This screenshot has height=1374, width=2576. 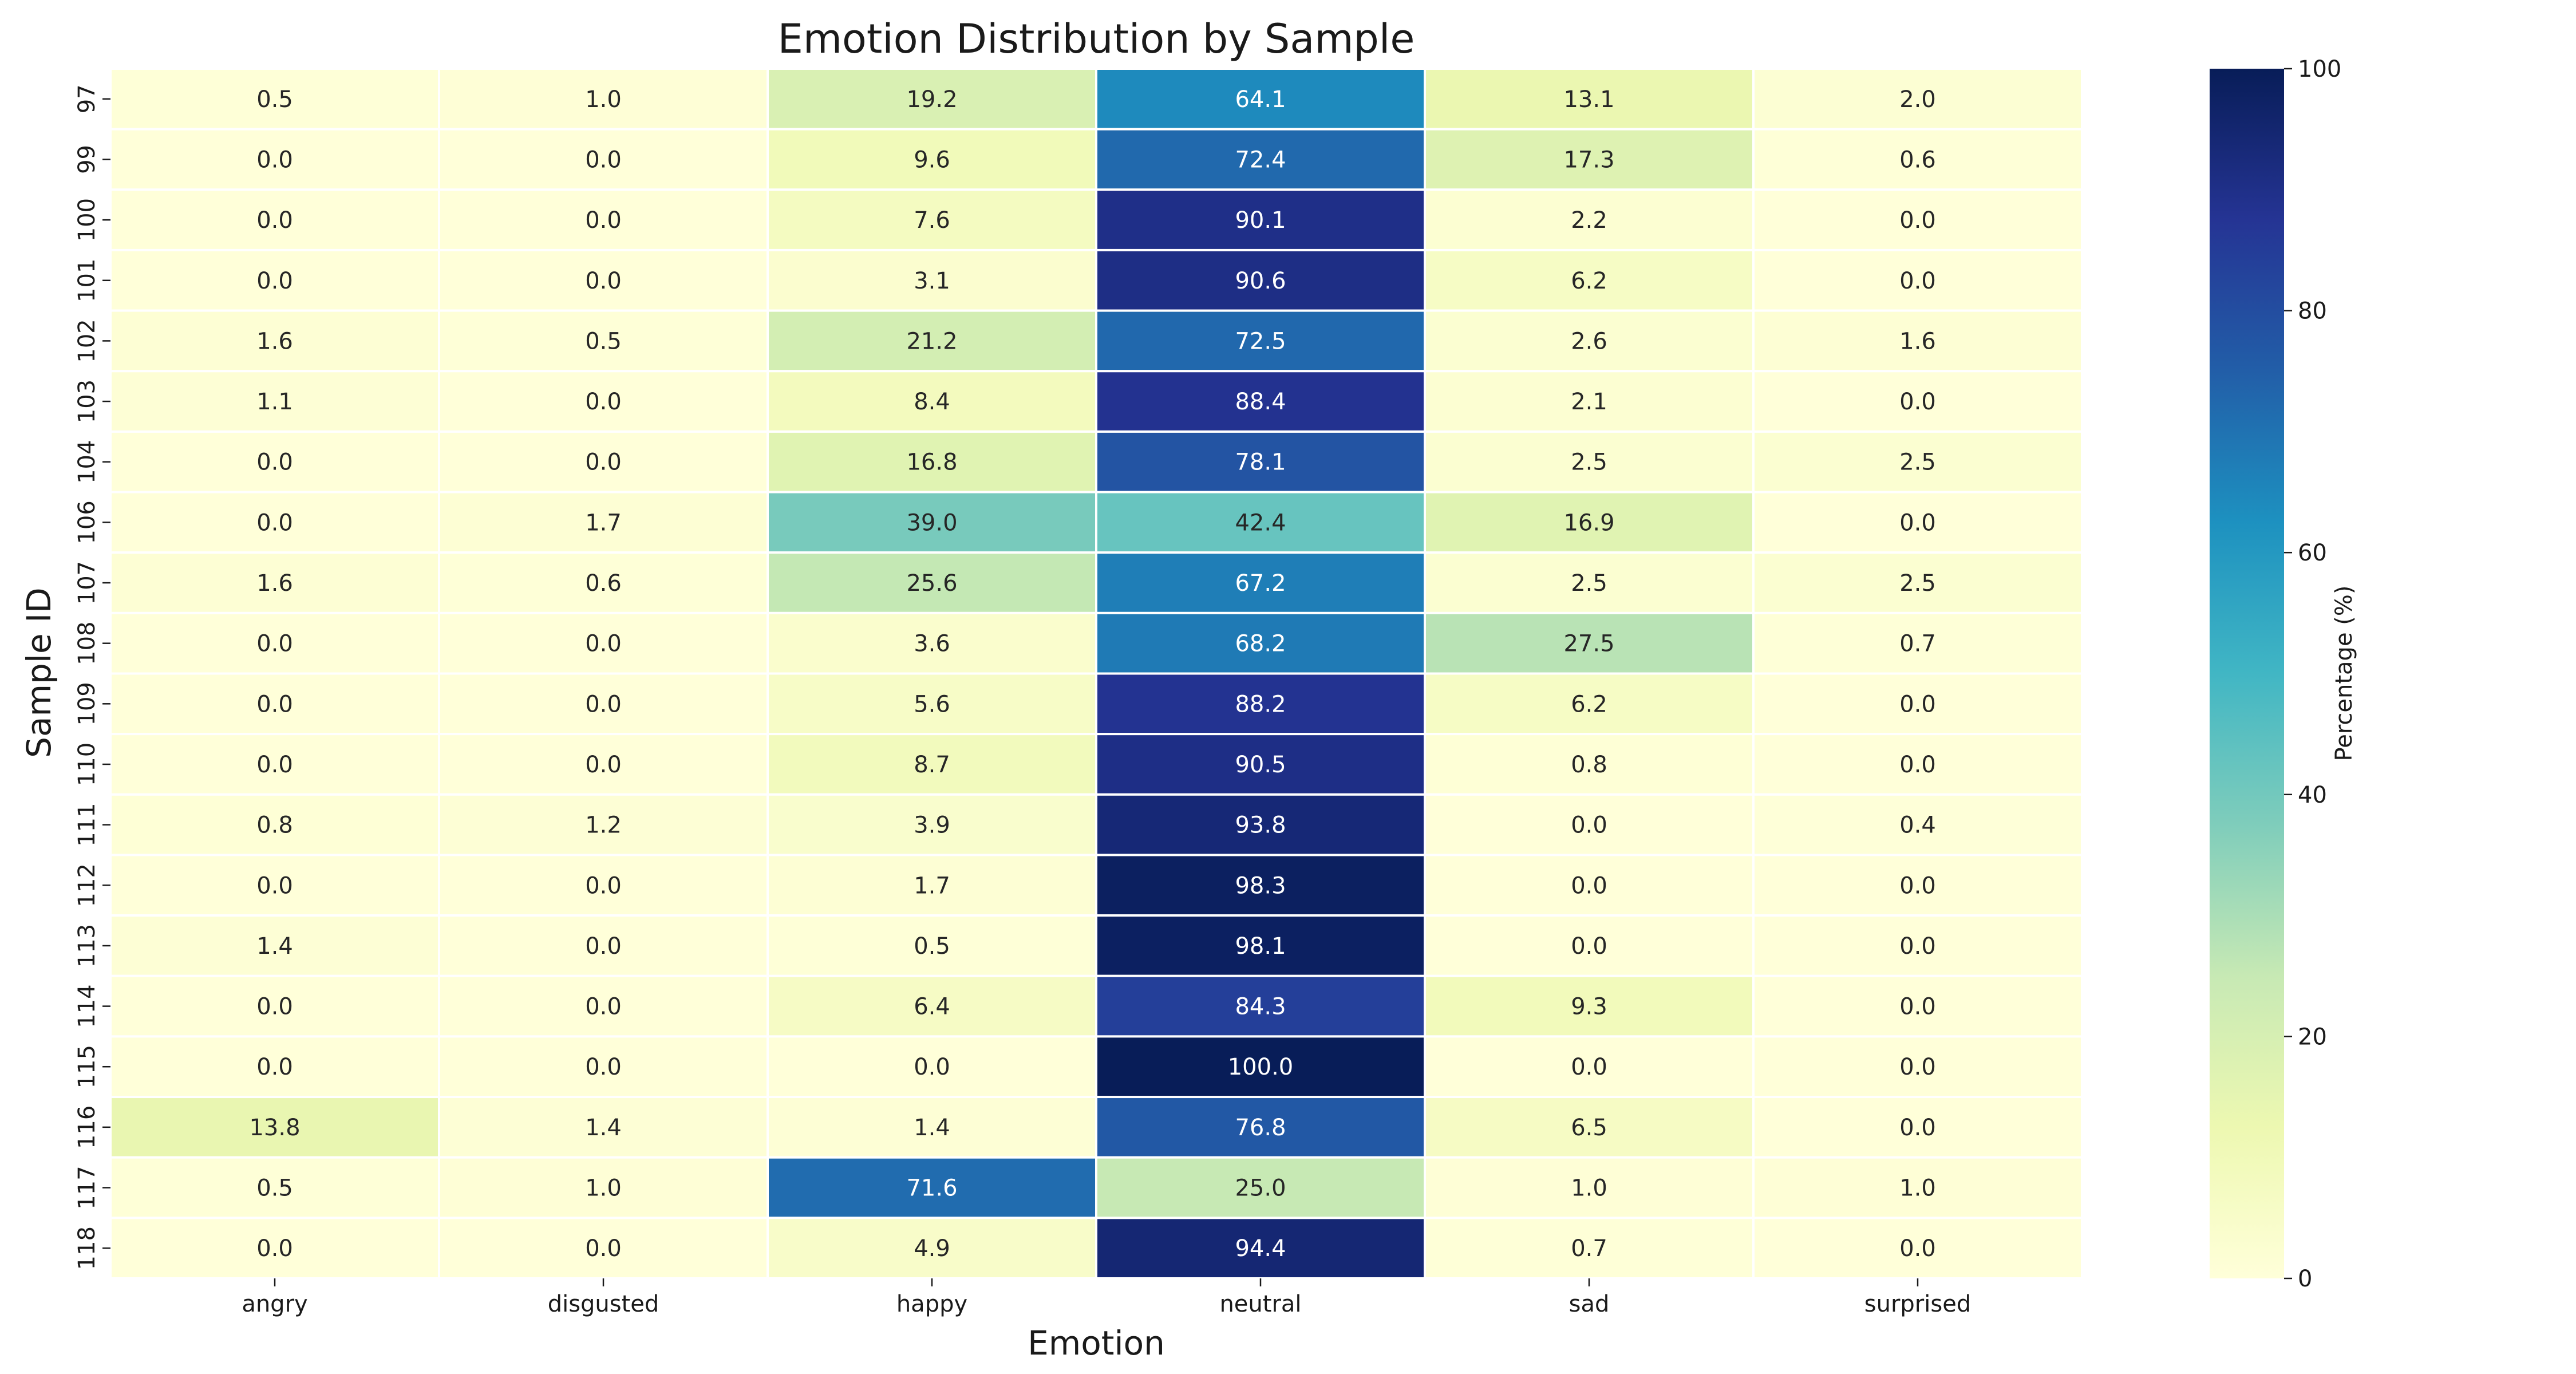 I want to click on heatmap-cell-value: 3.9, so click(x=932, y=826).